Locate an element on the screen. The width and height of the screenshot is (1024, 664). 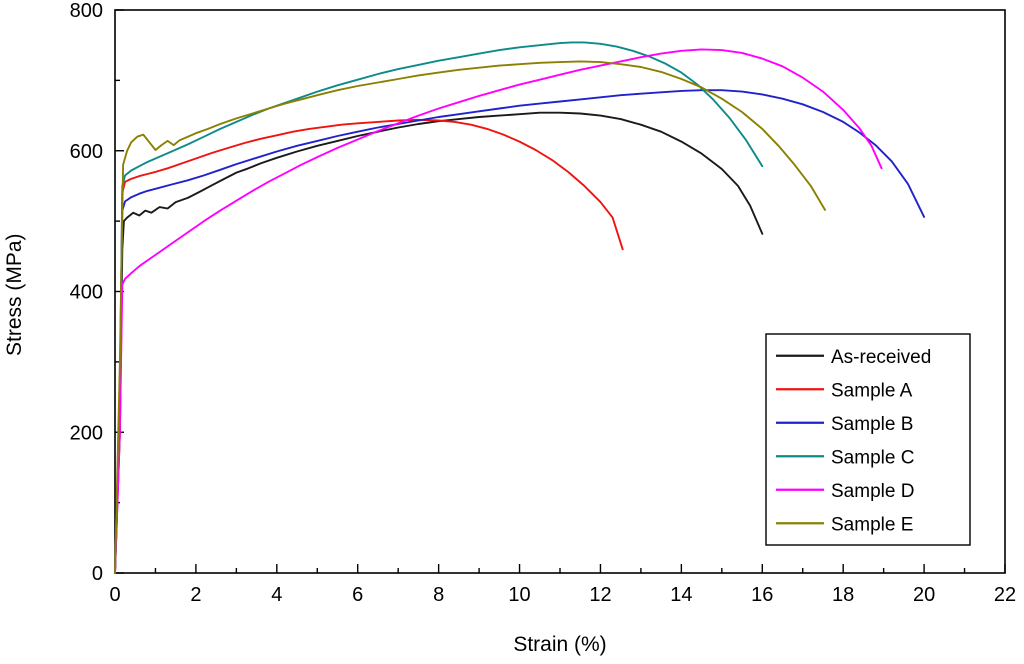
y-tick-label: 0 is located at coordinates (97, 574).